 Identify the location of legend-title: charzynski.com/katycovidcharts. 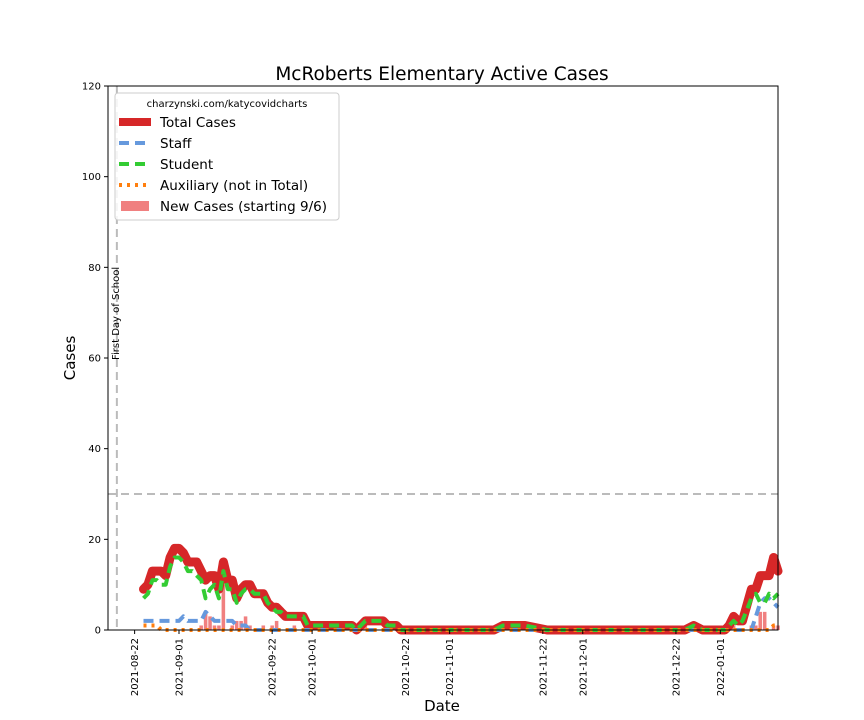
(227, 104).